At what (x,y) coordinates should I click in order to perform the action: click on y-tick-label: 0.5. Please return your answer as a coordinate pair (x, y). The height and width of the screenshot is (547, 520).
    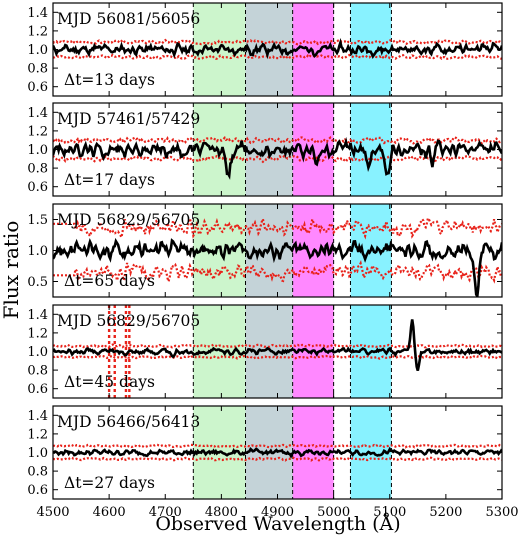
    Looking at the image, I should click on (37, 282).